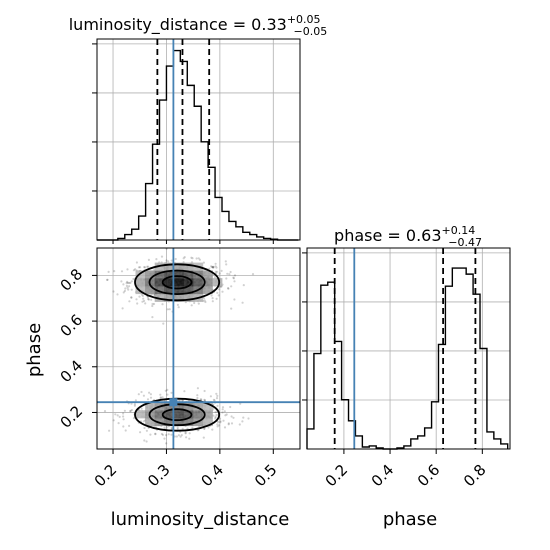 The height and width of the screenshot is (550, 550). Describe the element at coordinates (159, 476) in the screenshot. I see `luminosity-distance-xtick-label-1: 0.3` at that location.